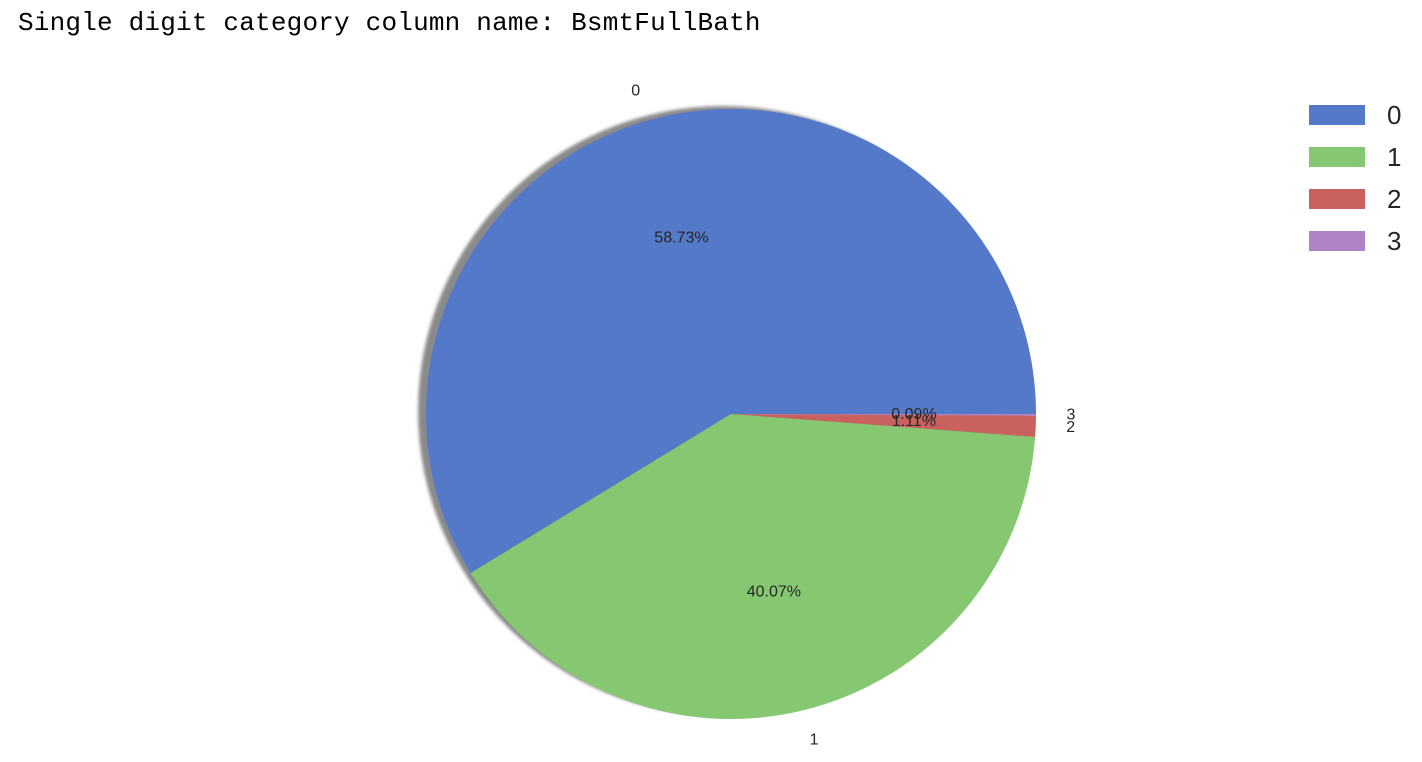 Image resolution: width=1422 pixels, height=762 pixels. I want to click on pie-percent-label-3: 0.09%, so click(913, 414).